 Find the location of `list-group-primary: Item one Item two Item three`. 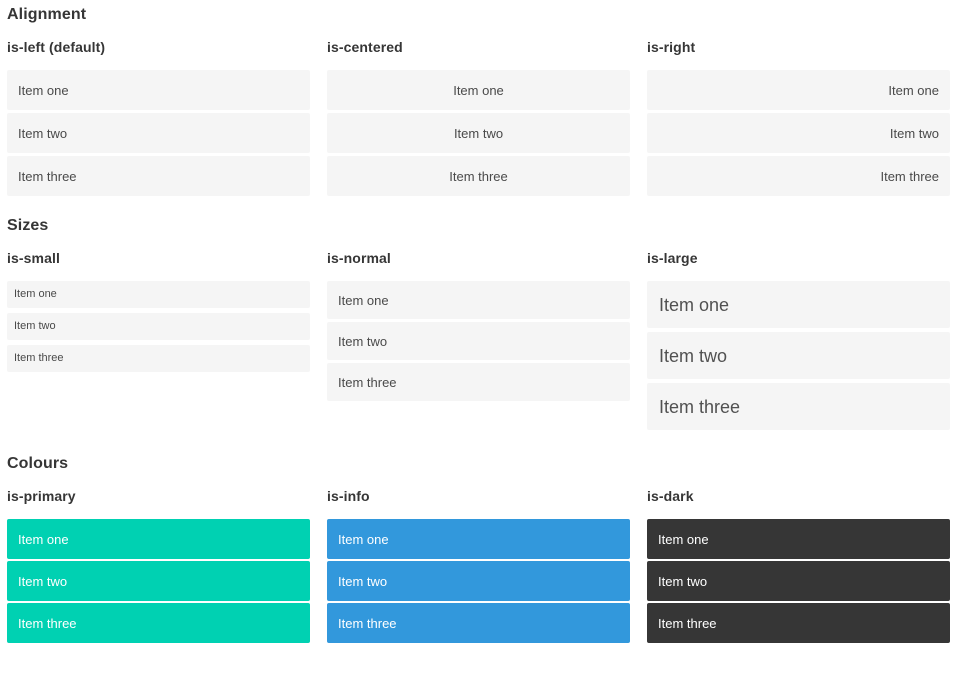

list-group-primary: Item one Item two Item three is located at coordinates (158, 581).